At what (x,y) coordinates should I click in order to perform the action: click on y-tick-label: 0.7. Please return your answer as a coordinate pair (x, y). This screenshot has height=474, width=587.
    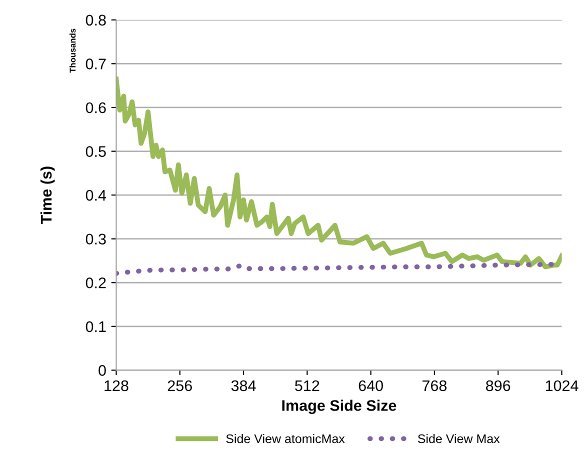
    Looking at the image, I should click on (96, 64).